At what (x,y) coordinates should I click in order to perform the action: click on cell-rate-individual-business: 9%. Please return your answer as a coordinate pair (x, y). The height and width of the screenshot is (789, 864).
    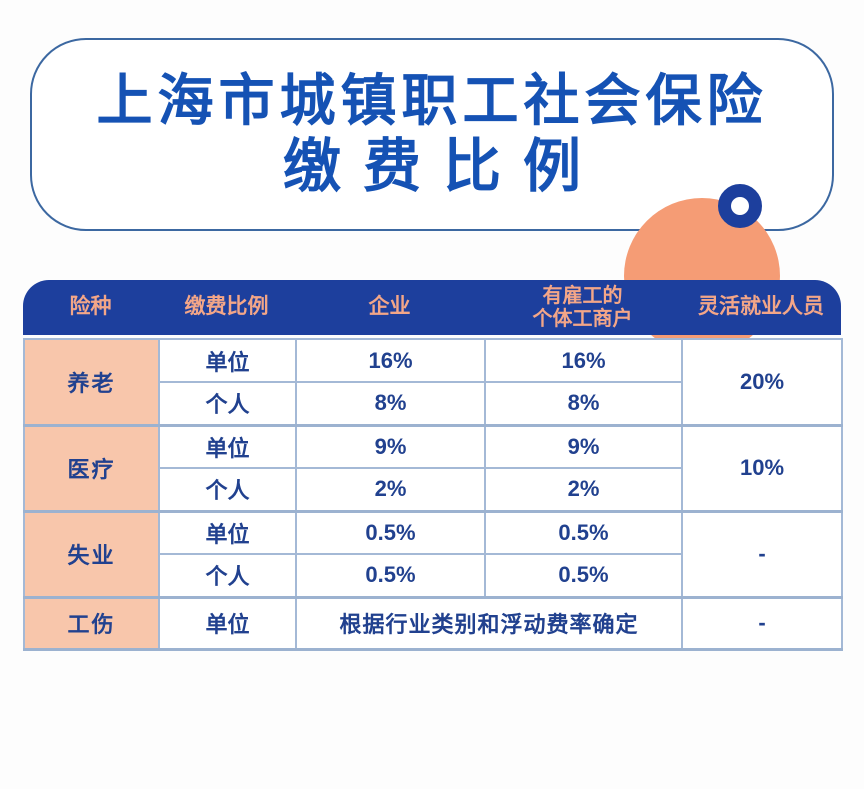
    Looking at the image, I should click on (583, 446).